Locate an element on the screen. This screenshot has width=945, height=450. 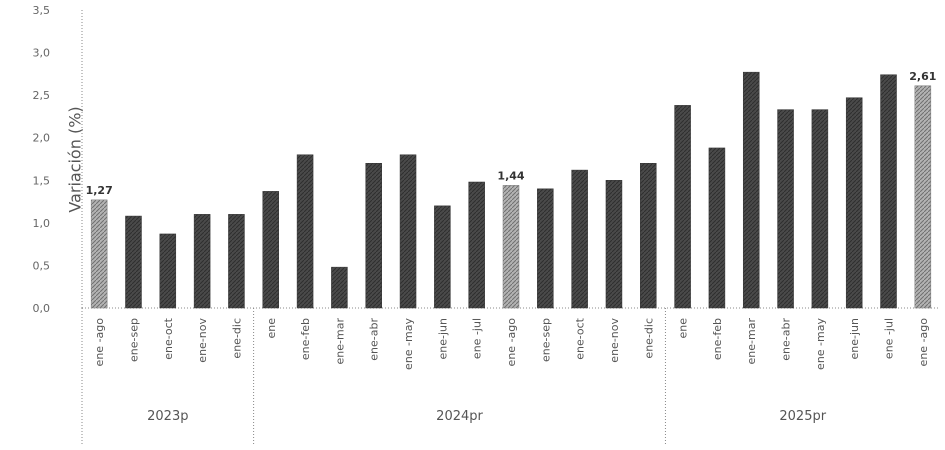
data-label: 1,44 is located at coordinates (510, 175).